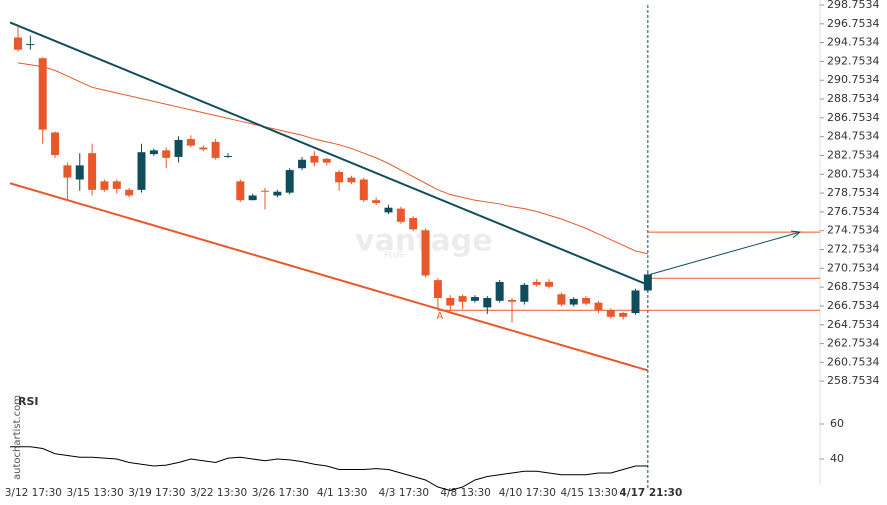  What do you see at coordinates (853, 98) in the screenshot?
I see `y-tick-label: 288.7534` at bounding box center [853, 98].